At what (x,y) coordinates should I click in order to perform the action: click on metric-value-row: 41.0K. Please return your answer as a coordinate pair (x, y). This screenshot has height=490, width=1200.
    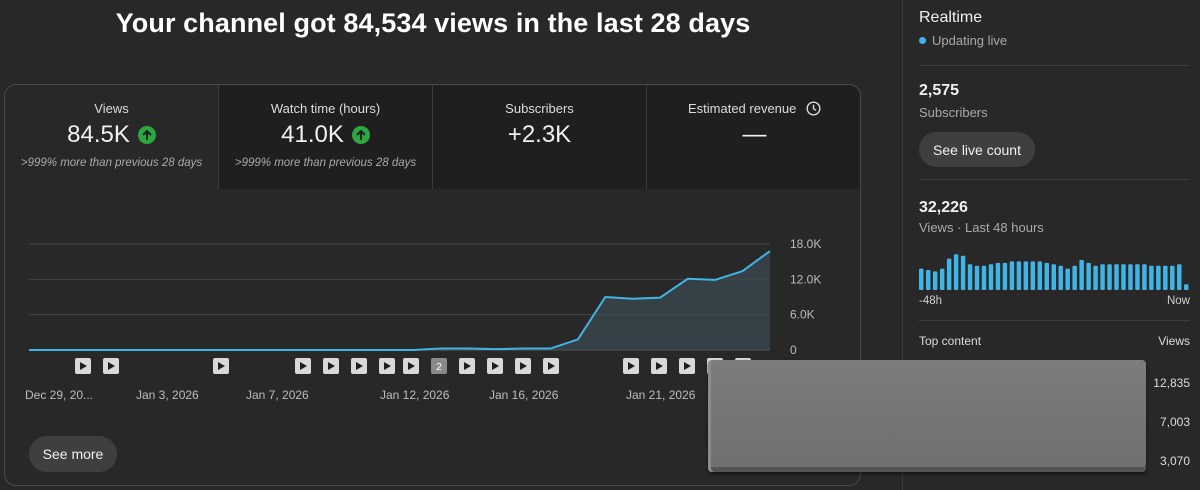
    Looking at the image, I should click on (325, 135).